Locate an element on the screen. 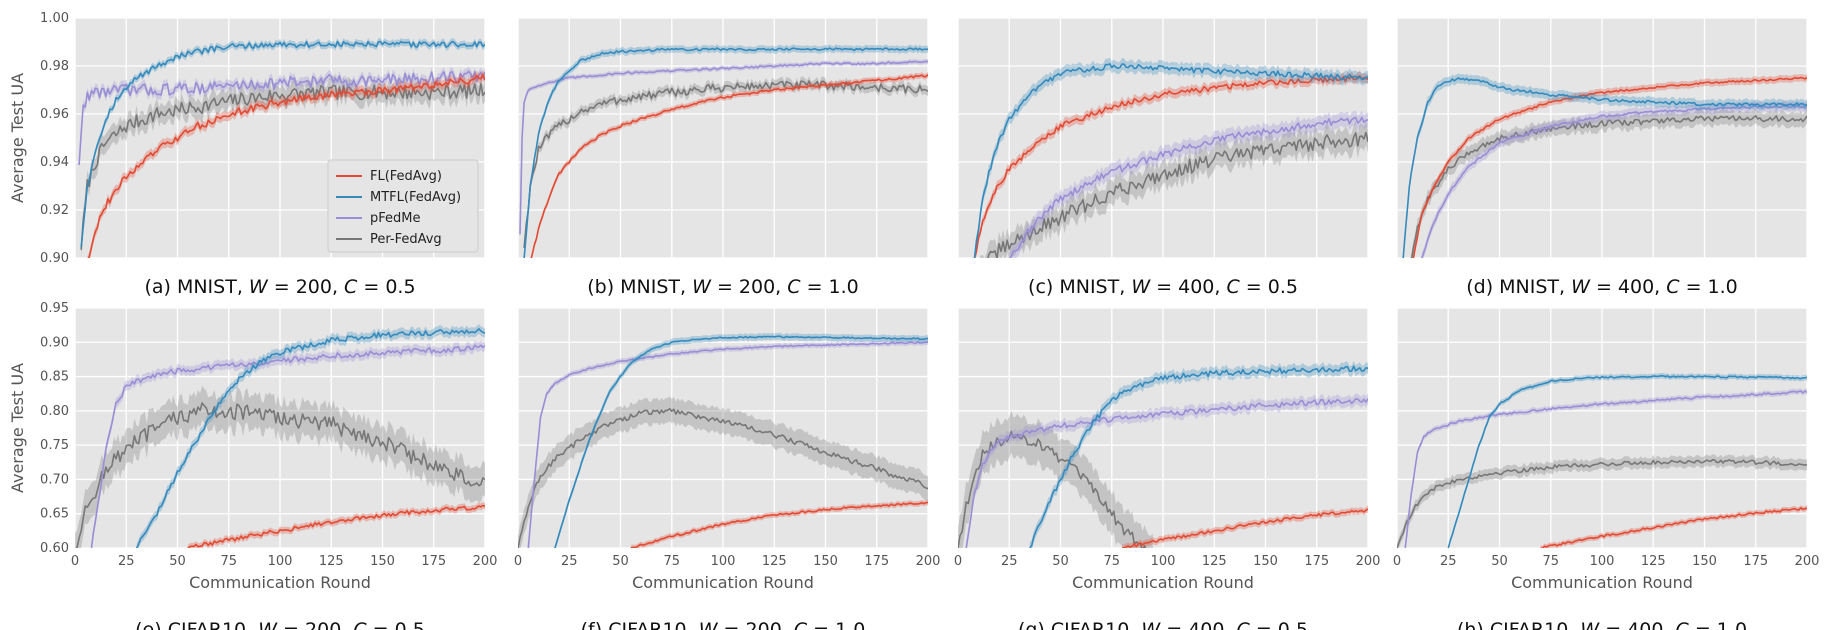  y-tick-label: 0.85 is located at coordinates (54, 377).